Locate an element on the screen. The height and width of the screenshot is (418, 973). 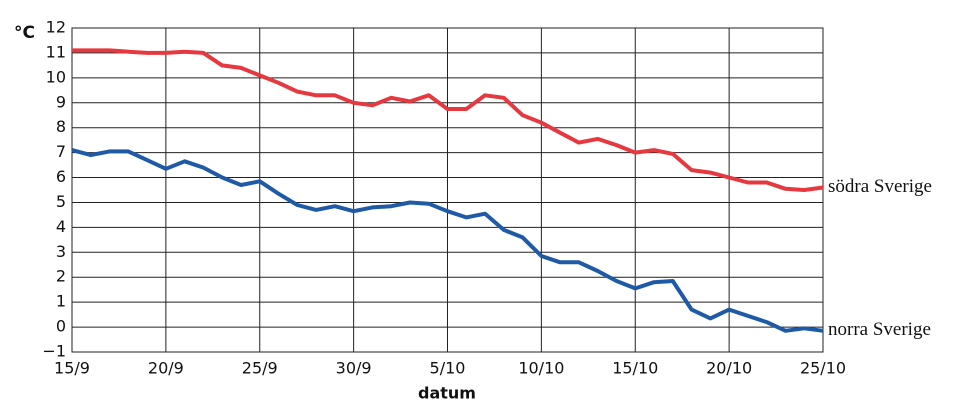
series-label: norra Sverige is located at coordinates (879, 329).